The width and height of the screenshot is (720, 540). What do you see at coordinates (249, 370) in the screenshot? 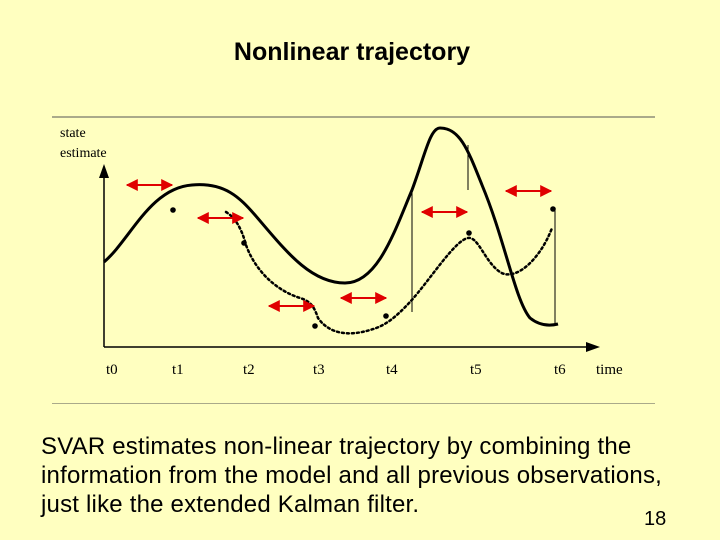
I see `time-label-t2: t2` at bounding box center [249, 370].